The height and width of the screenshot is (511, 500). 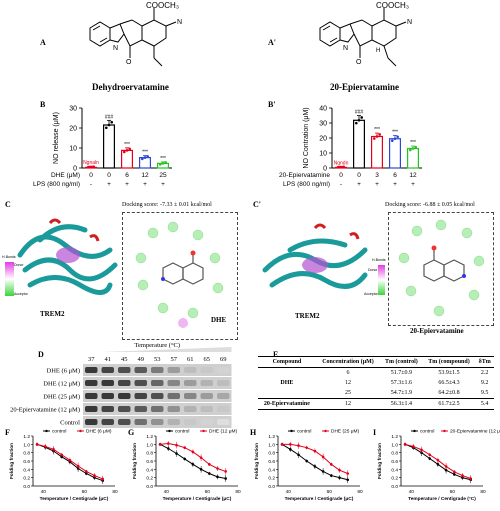 What do you see at coordinates (67, 256) in the screenshot?
I see `protein-ribbon-left` at bounding box center [67, 256].